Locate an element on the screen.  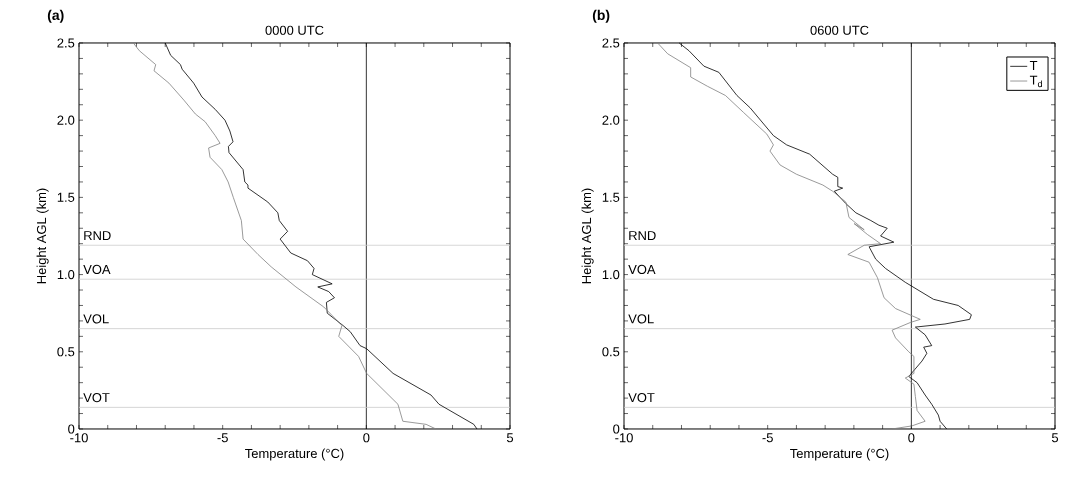
legend-label: T$_{d}$ is located at coordinates (1035, 81).